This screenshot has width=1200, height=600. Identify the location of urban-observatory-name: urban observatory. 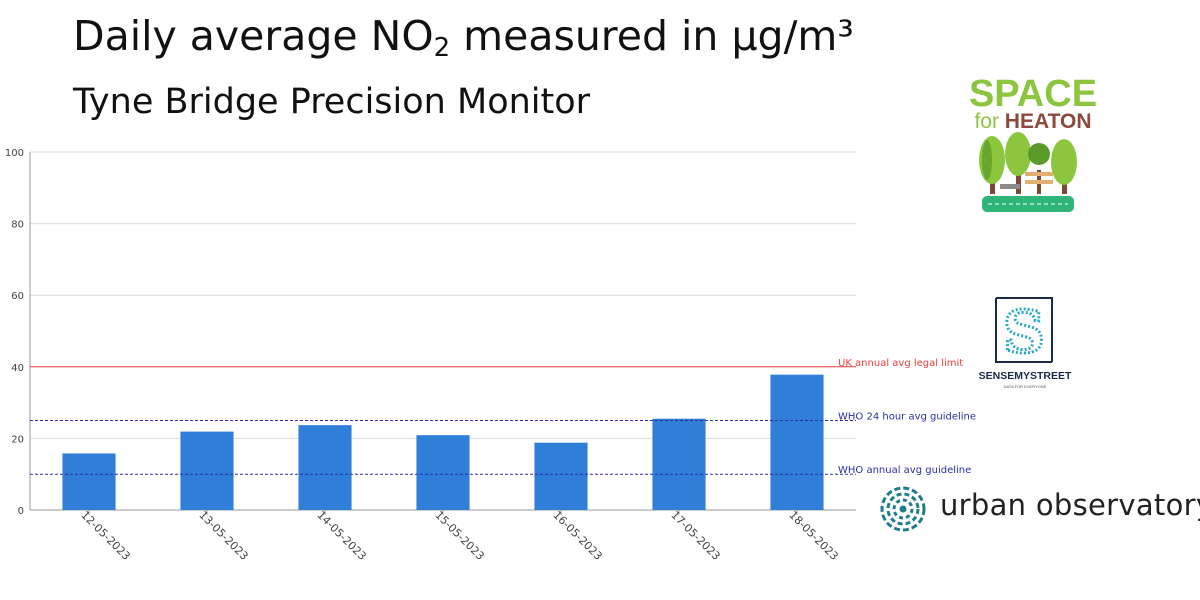
(1070, 505).